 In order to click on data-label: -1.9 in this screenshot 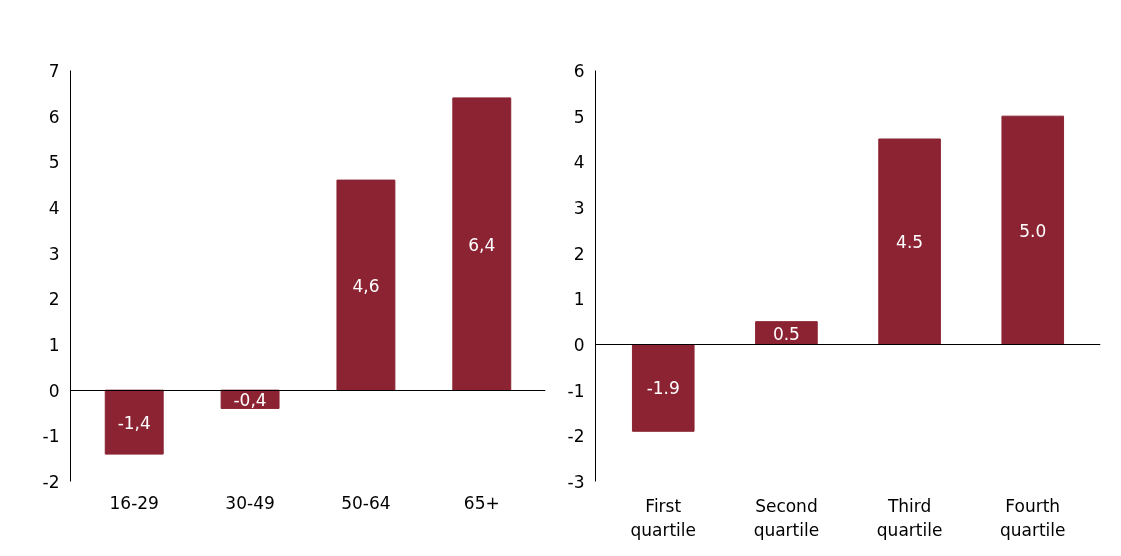, I will do `click(663, 388)`.